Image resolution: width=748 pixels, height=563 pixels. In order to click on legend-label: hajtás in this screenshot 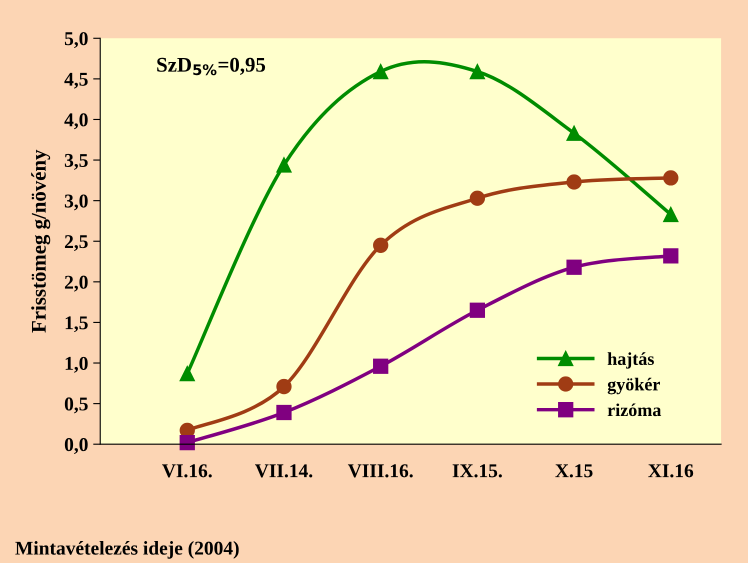, I will do `click(631, 360)`.